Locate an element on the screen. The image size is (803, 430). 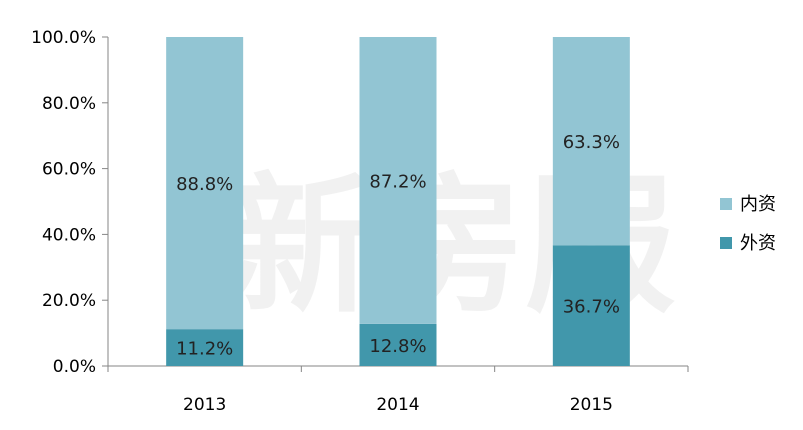
y-tick-label: 0.0% is located at coordinates (74, 367).